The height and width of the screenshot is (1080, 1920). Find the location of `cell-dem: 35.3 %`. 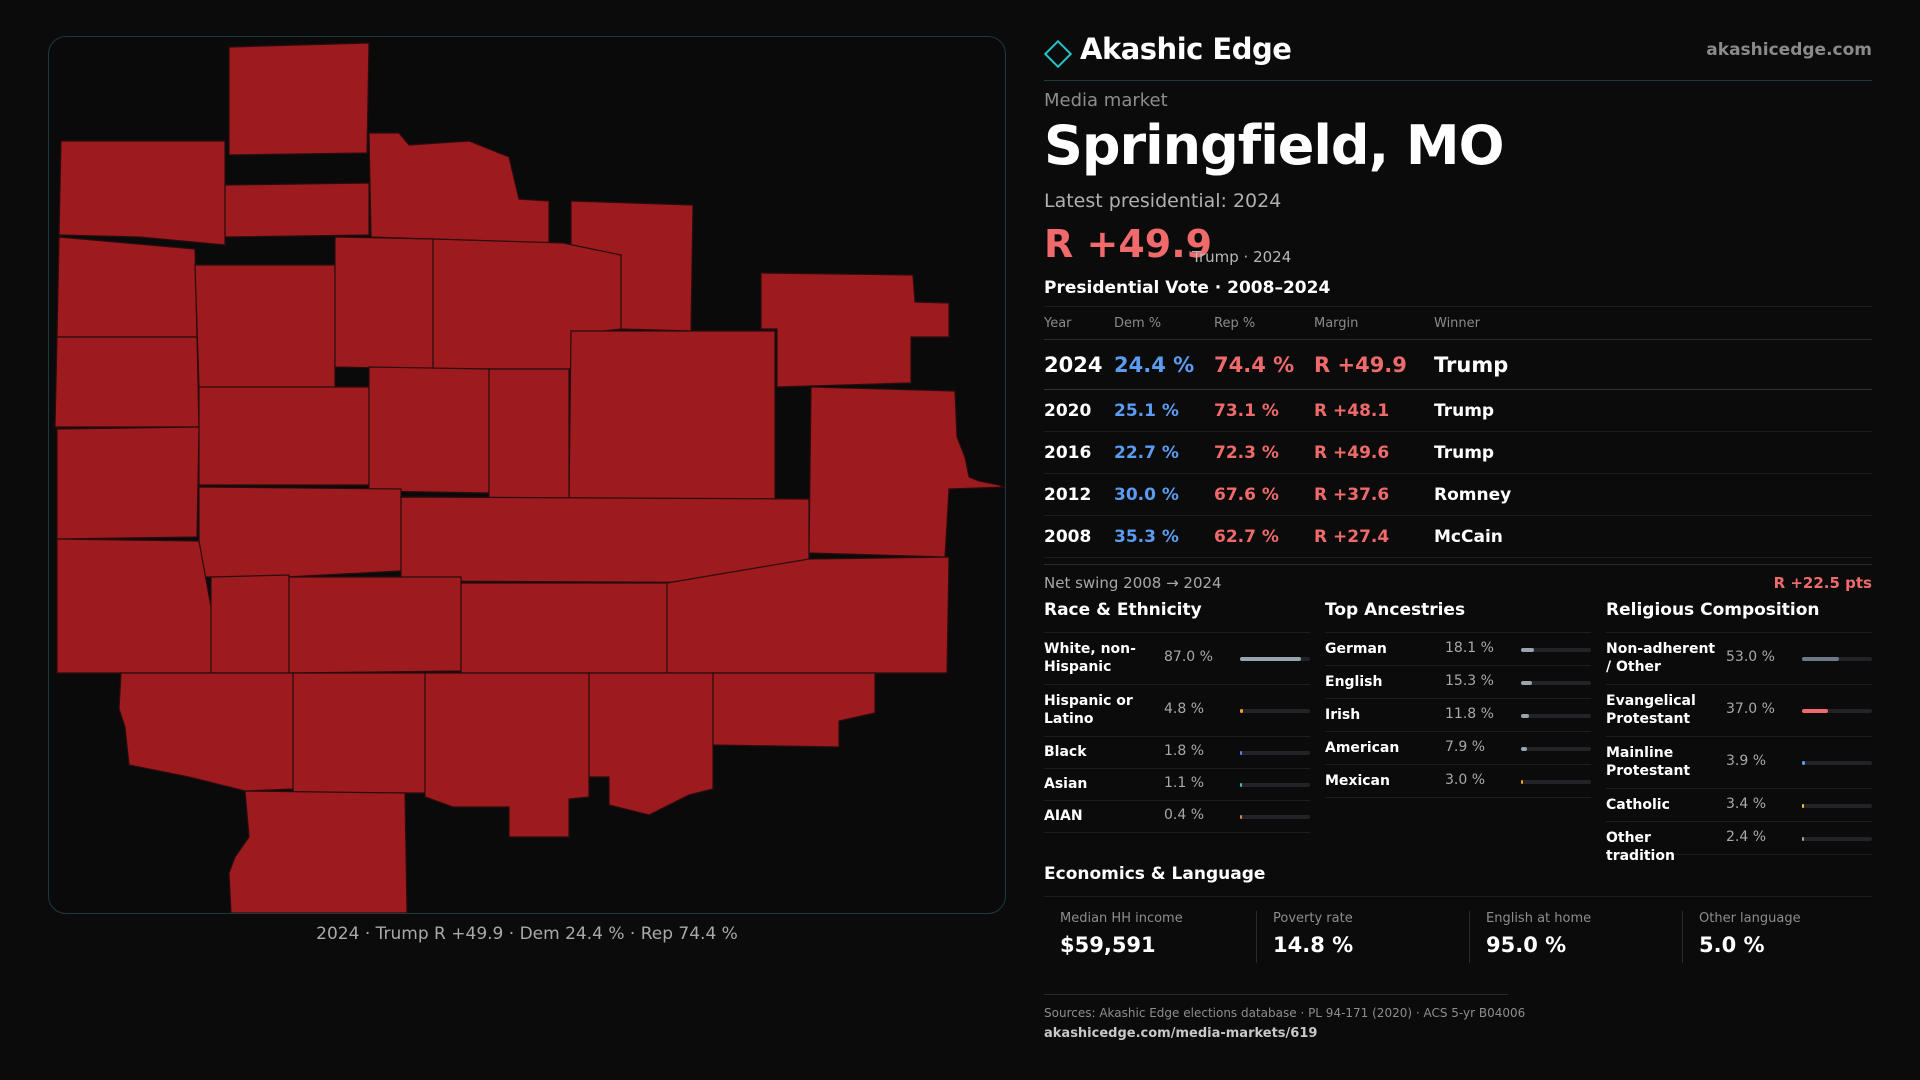

cell-dem: 35.3 % is located at coordinates (1164, 536).